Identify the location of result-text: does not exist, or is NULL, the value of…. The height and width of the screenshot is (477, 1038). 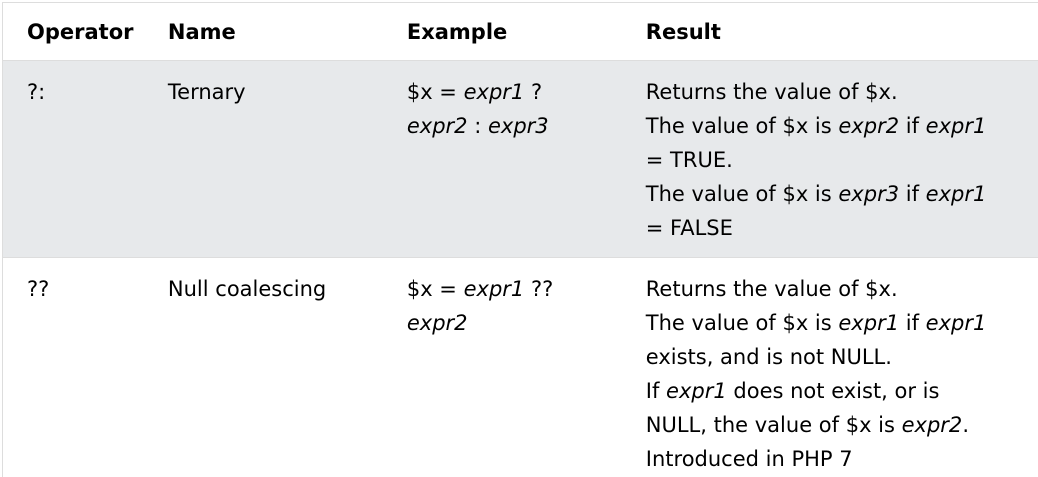
(792, 408).